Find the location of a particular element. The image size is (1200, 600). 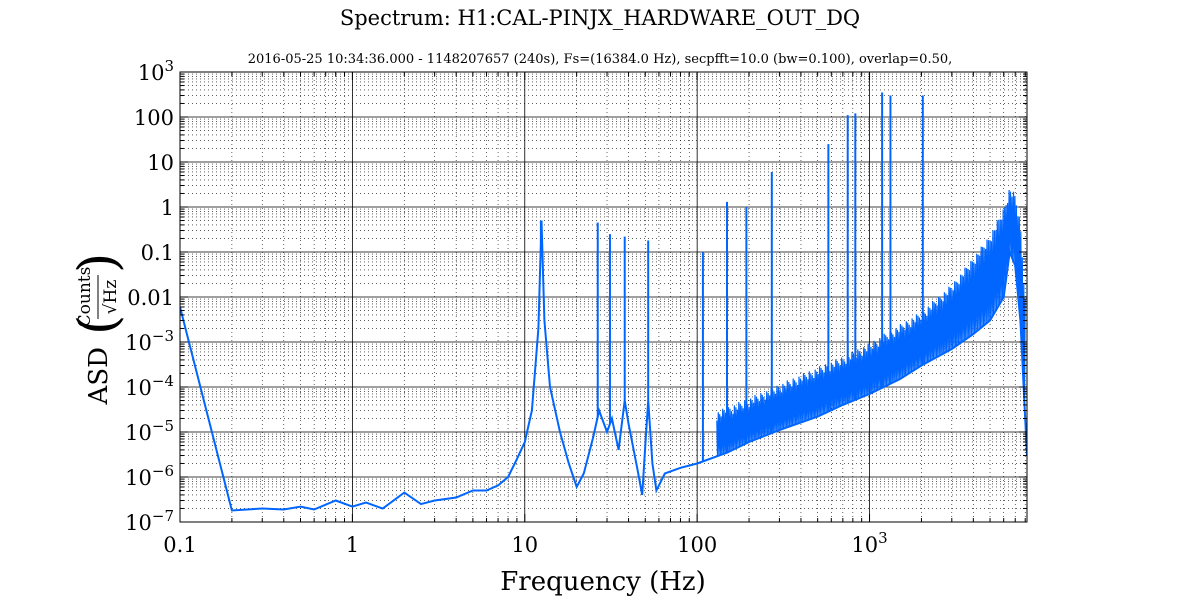

x-axis-label: Frequency (Hz) is located at coordinates (603, 582).